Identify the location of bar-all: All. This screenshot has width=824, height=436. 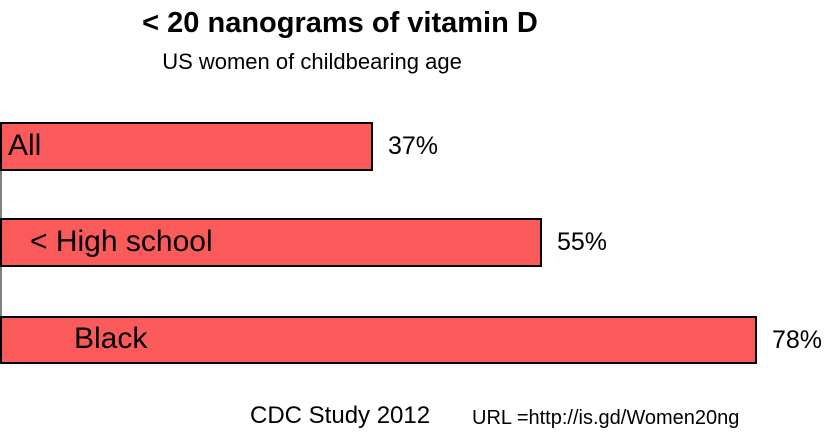
(186, 146).